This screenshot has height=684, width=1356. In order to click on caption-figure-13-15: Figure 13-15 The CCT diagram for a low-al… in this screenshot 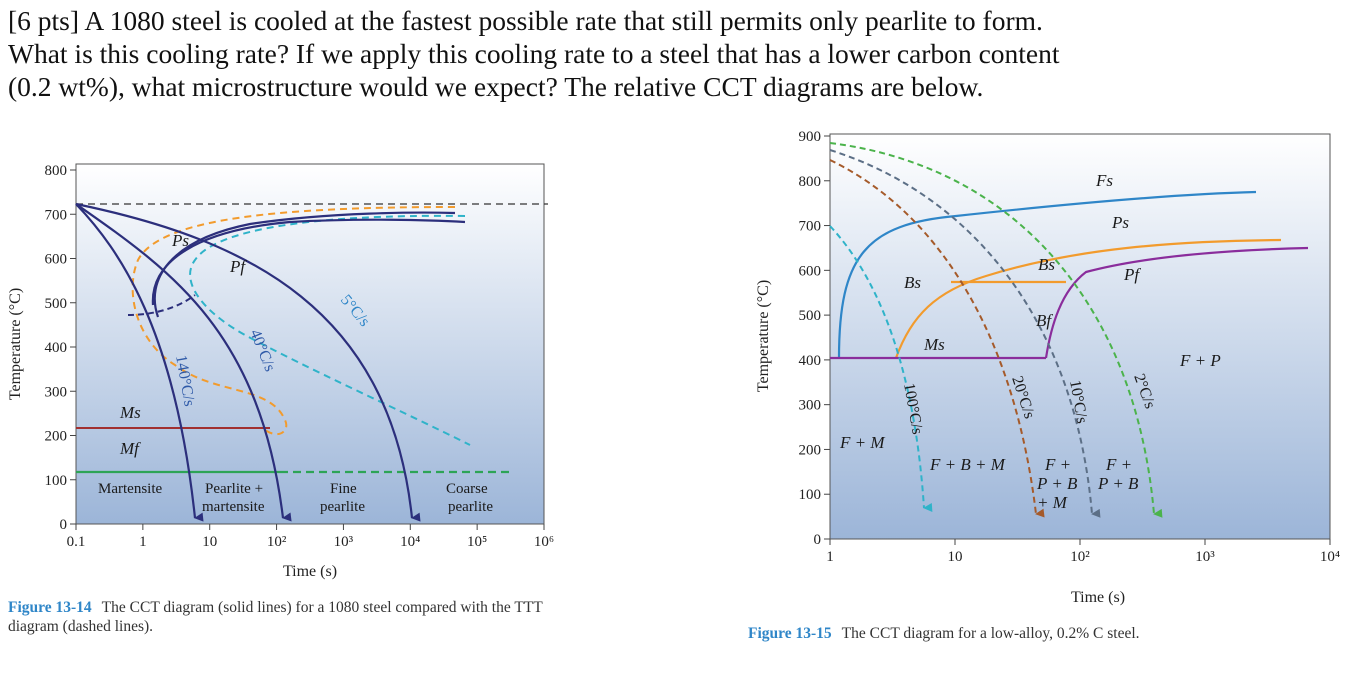, I will do `click(1048, 633)`.